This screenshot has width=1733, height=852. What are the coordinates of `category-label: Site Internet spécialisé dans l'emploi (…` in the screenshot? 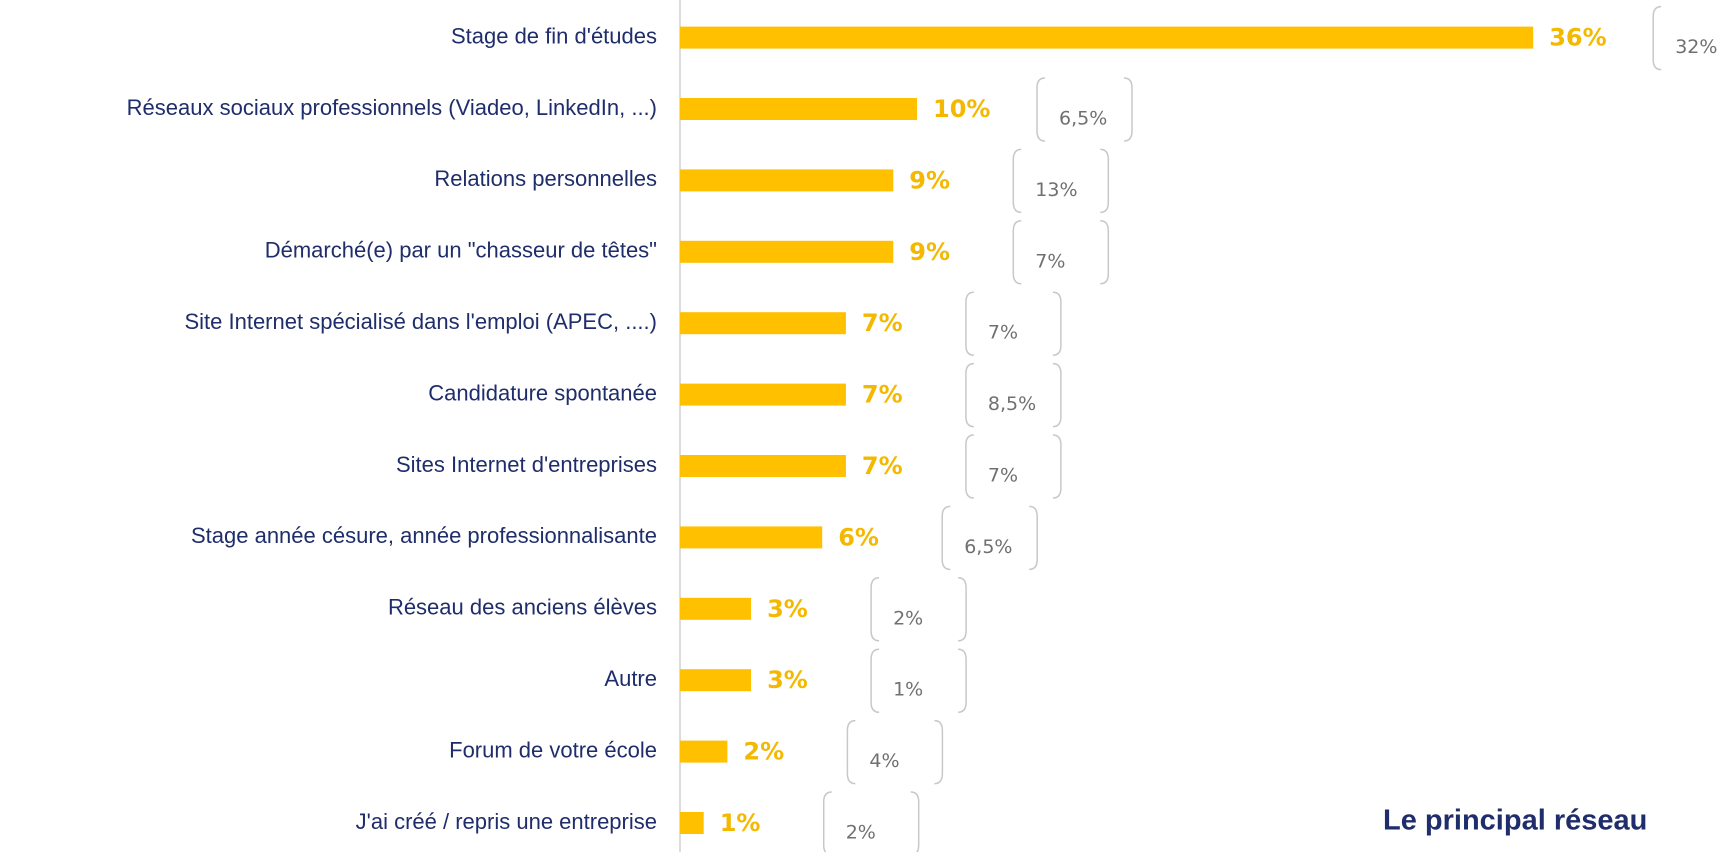 It's located at (420, 321).